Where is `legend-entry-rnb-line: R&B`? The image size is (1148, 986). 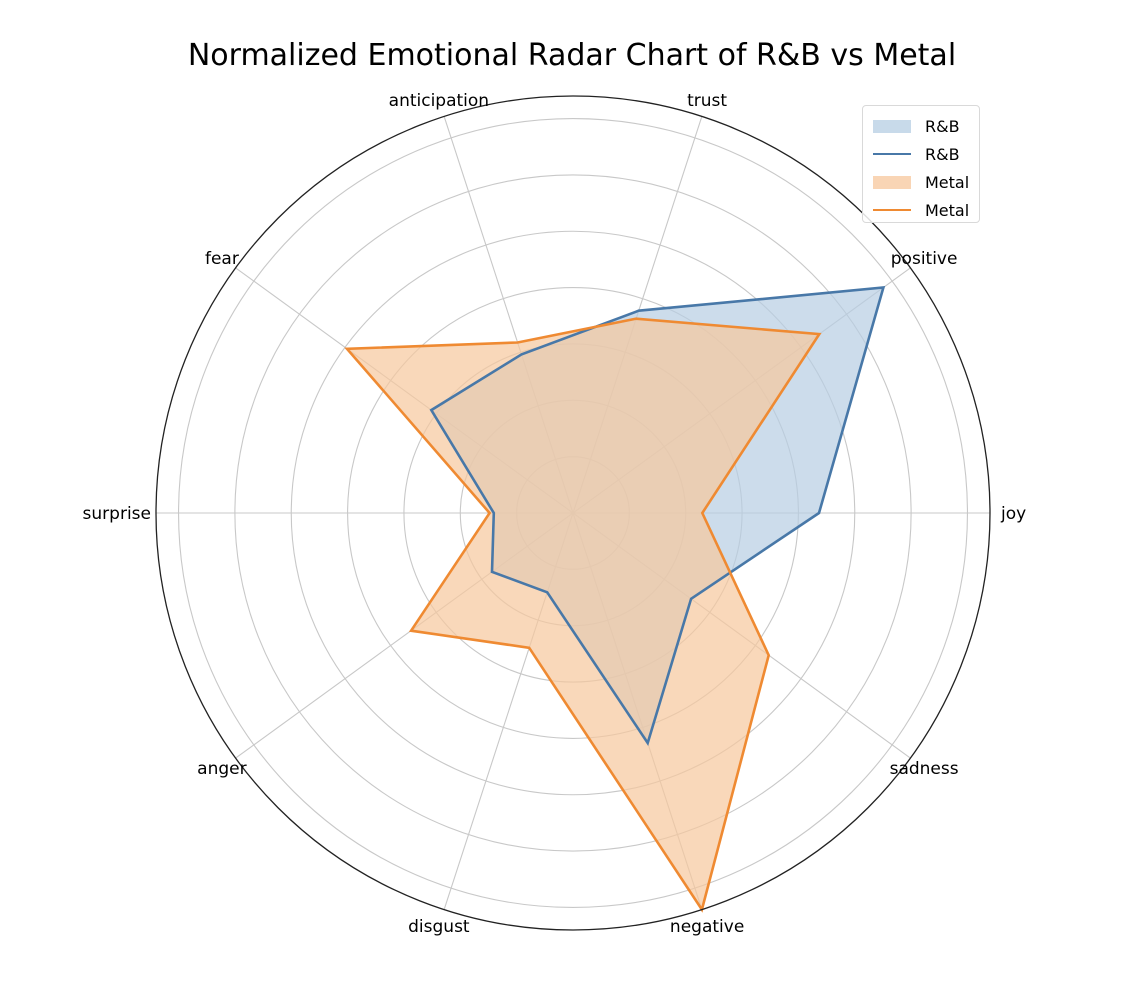
legend-entry-rnb-line: R&B is located at coordinates (916, 154).